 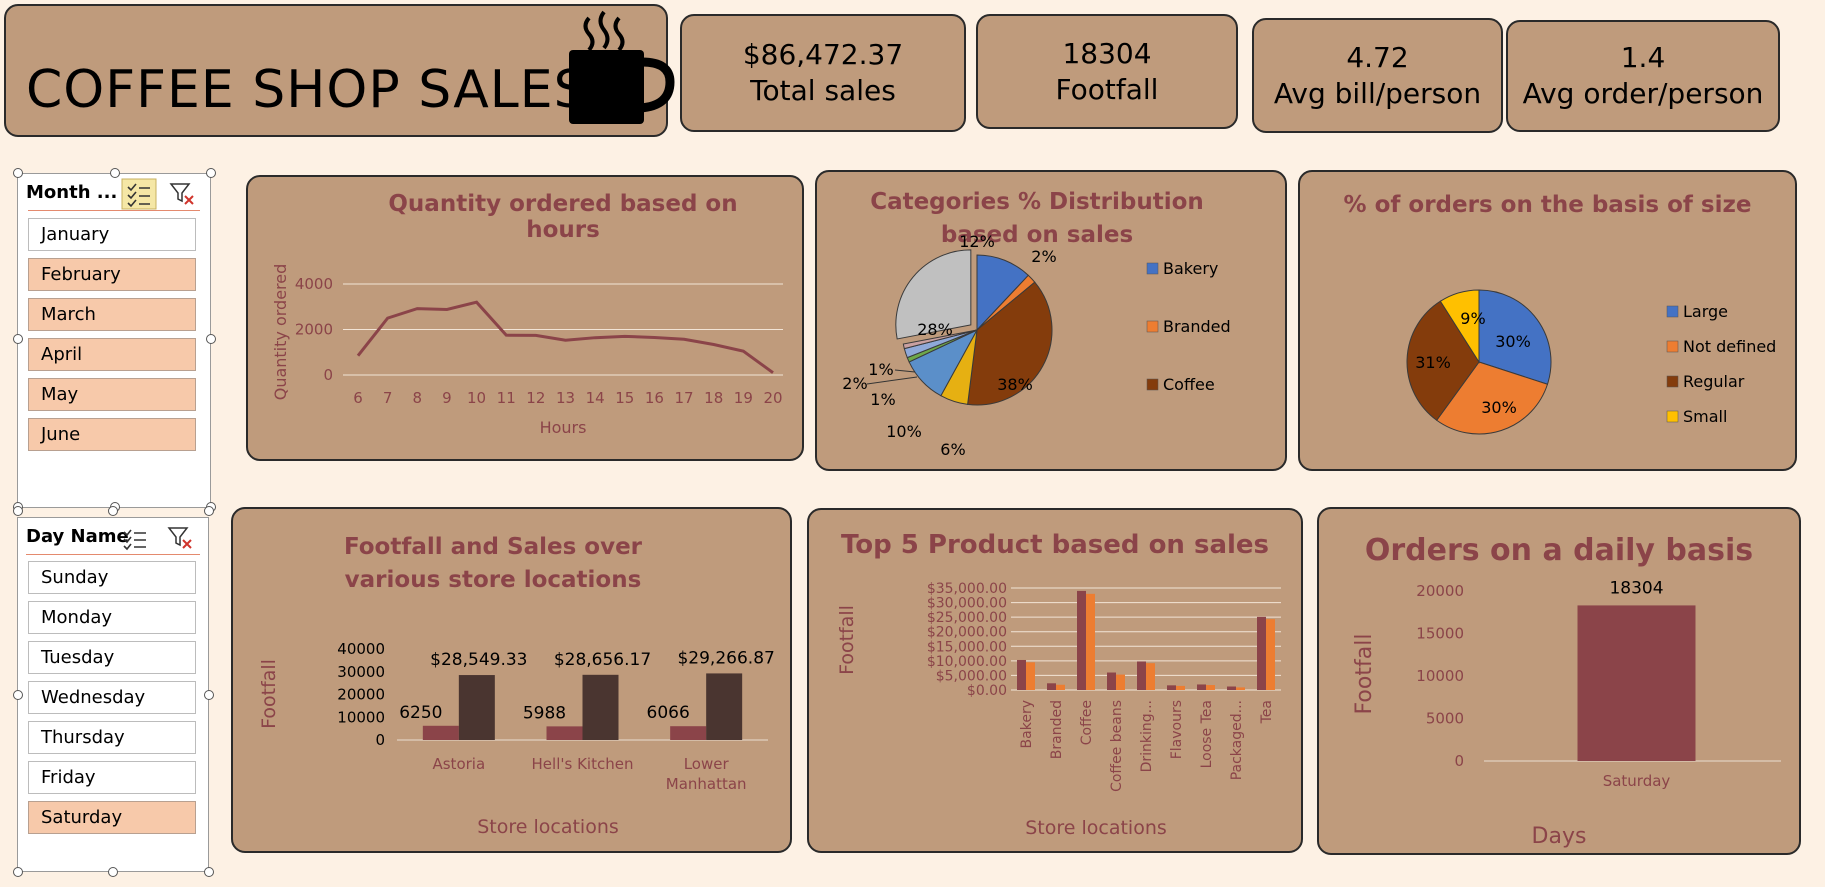 I want to click on data-label: $28,549.33, so click(x=478, y=660).